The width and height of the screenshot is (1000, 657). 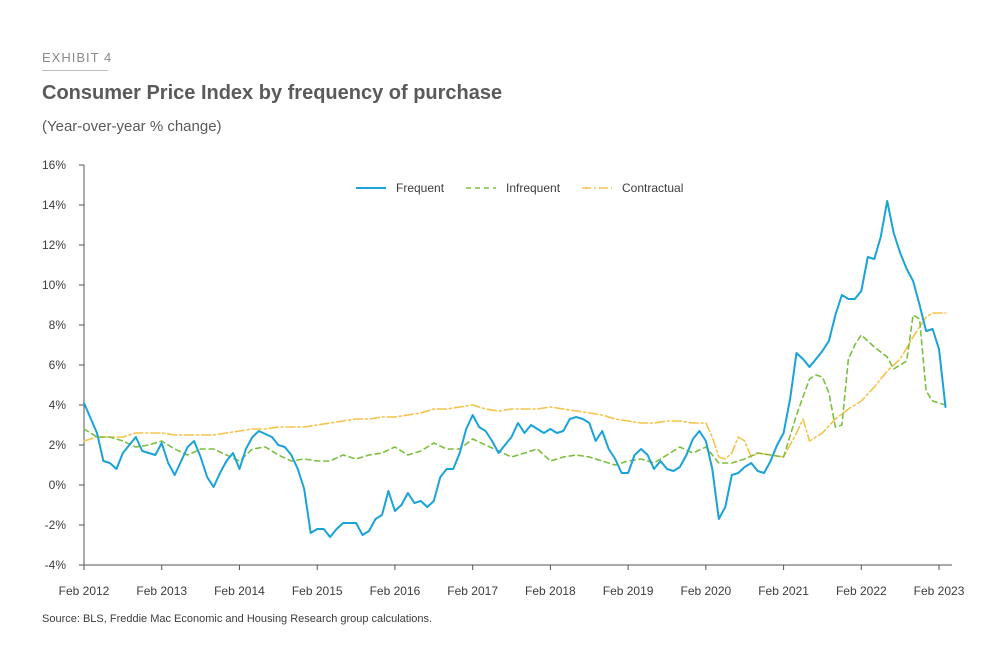 I want to click on y-tick-label: 14%, so click(x=54, y=205).